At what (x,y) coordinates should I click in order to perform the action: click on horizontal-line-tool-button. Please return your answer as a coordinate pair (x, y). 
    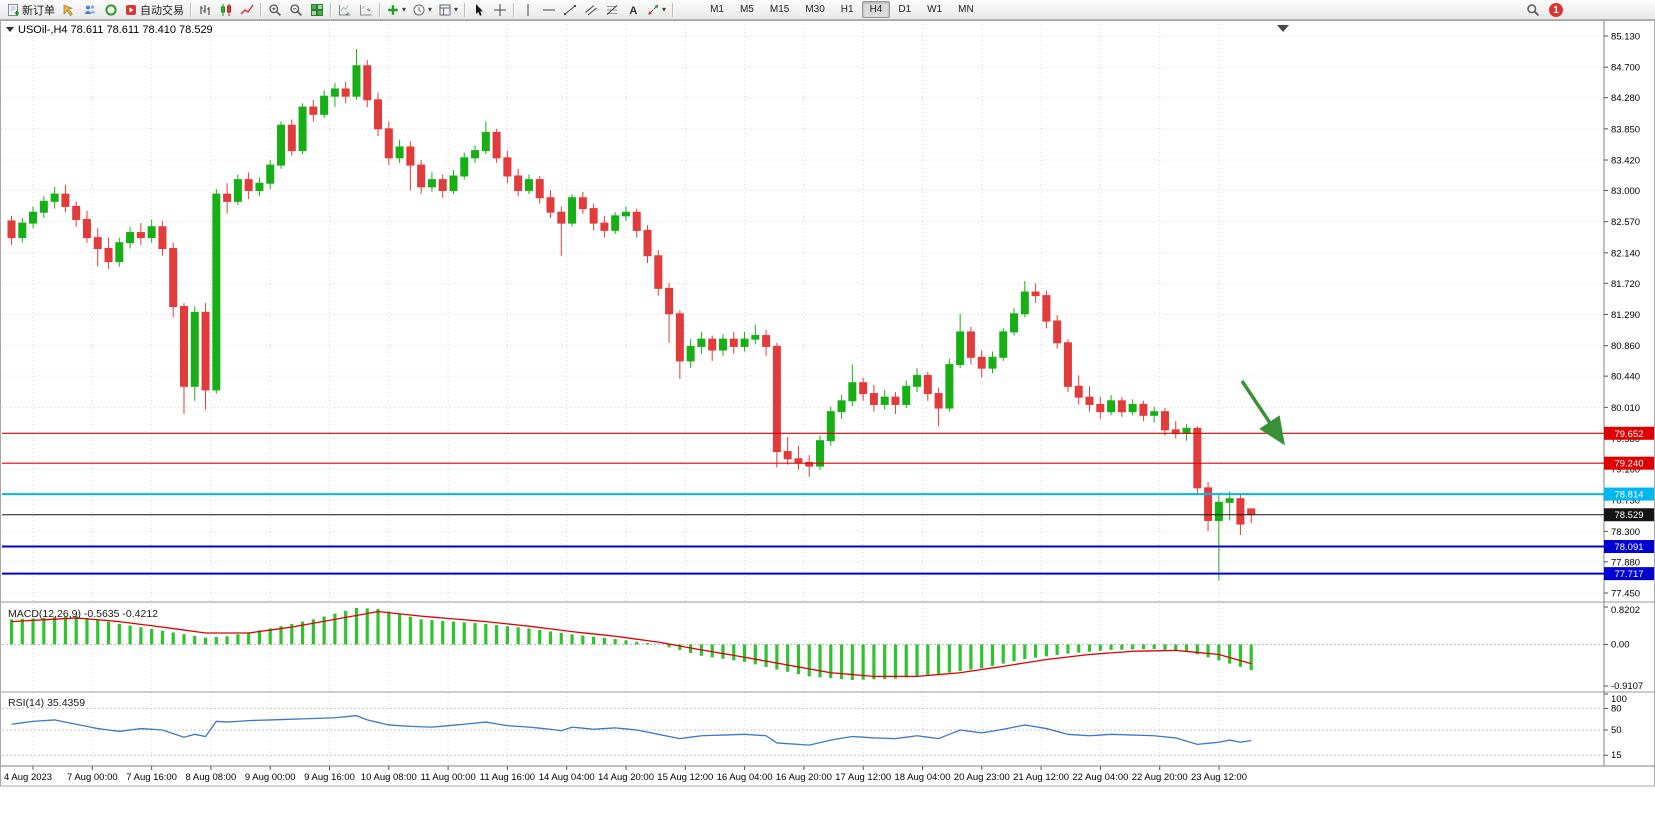
    Looking at the image, I should click on (548, 10).